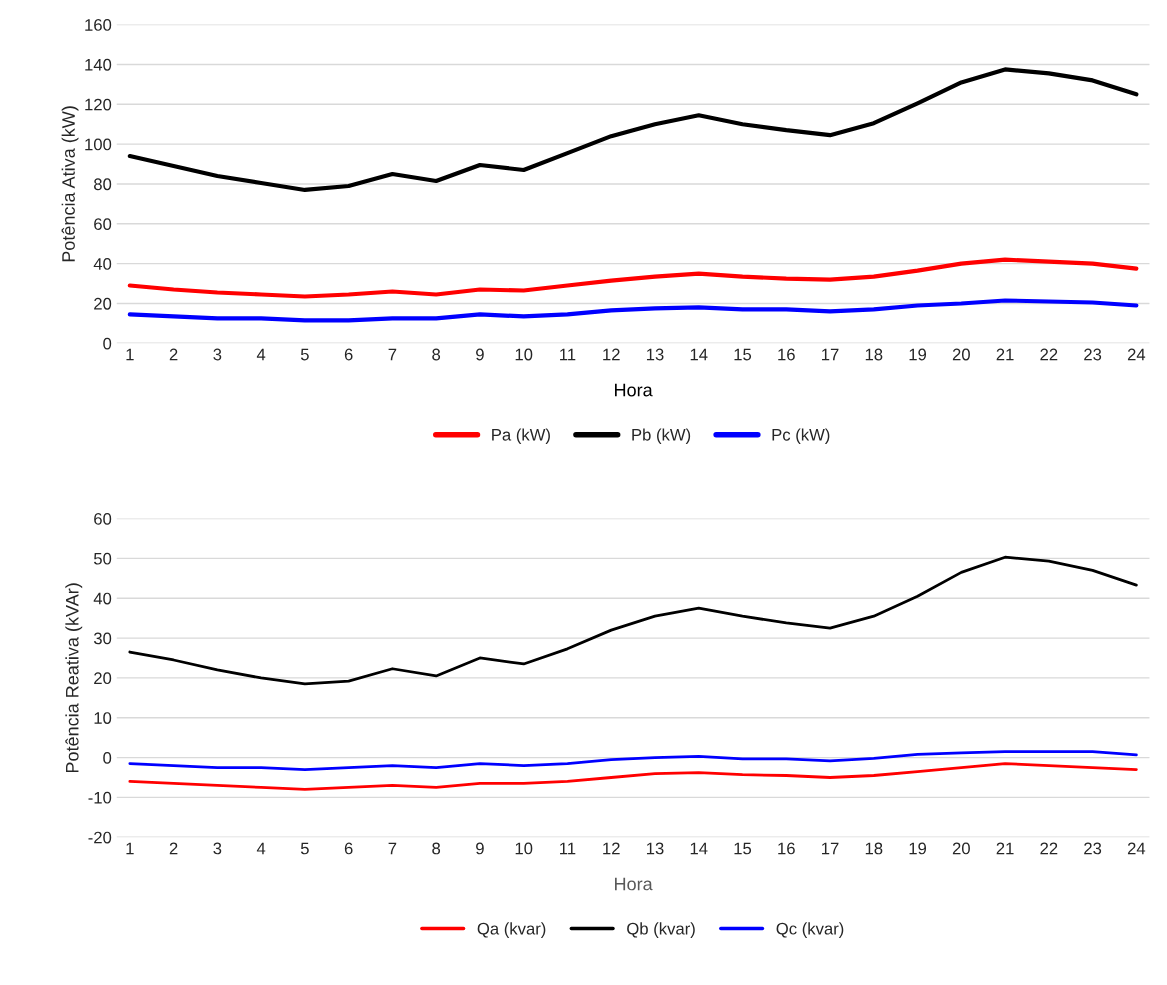 This screenshot has height=985, width=1167. Describe the element at coordinates (98, 64) in the screenshot. I see `y-tick-label: 140` at that location.